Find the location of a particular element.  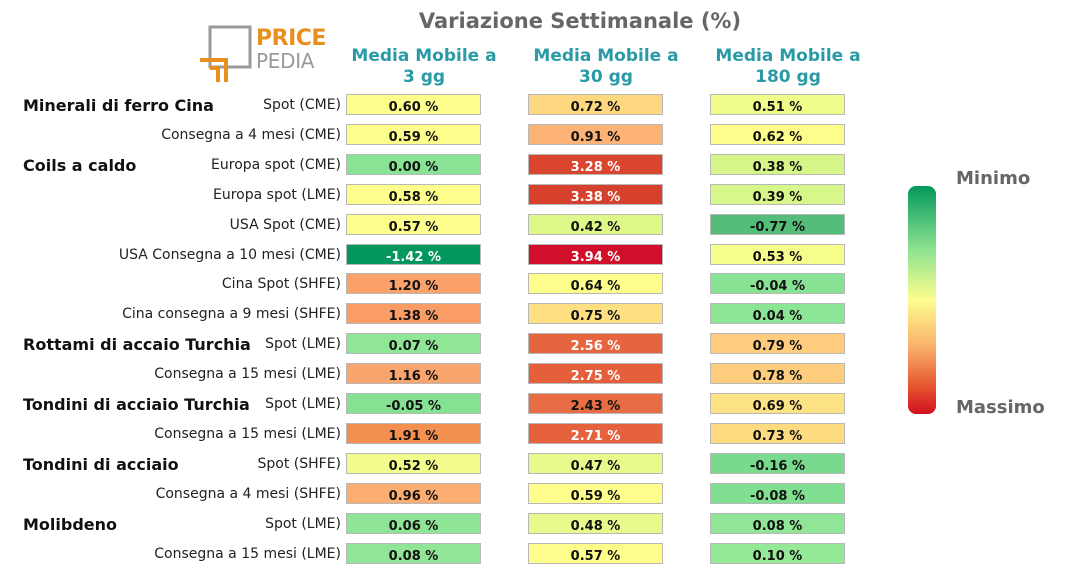

heatmap-cell: 0.60 % is located at coordinates (413, 104).